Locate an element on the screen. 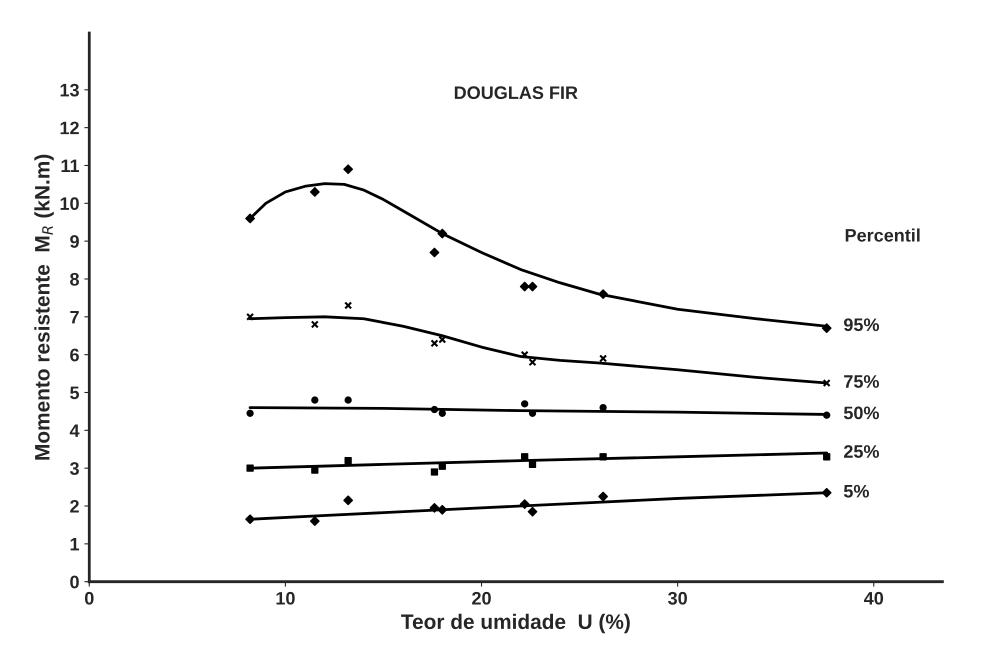 This screenshot has height=661, width=992. y-tick-label: 1 is located at coordinates (75, 544).